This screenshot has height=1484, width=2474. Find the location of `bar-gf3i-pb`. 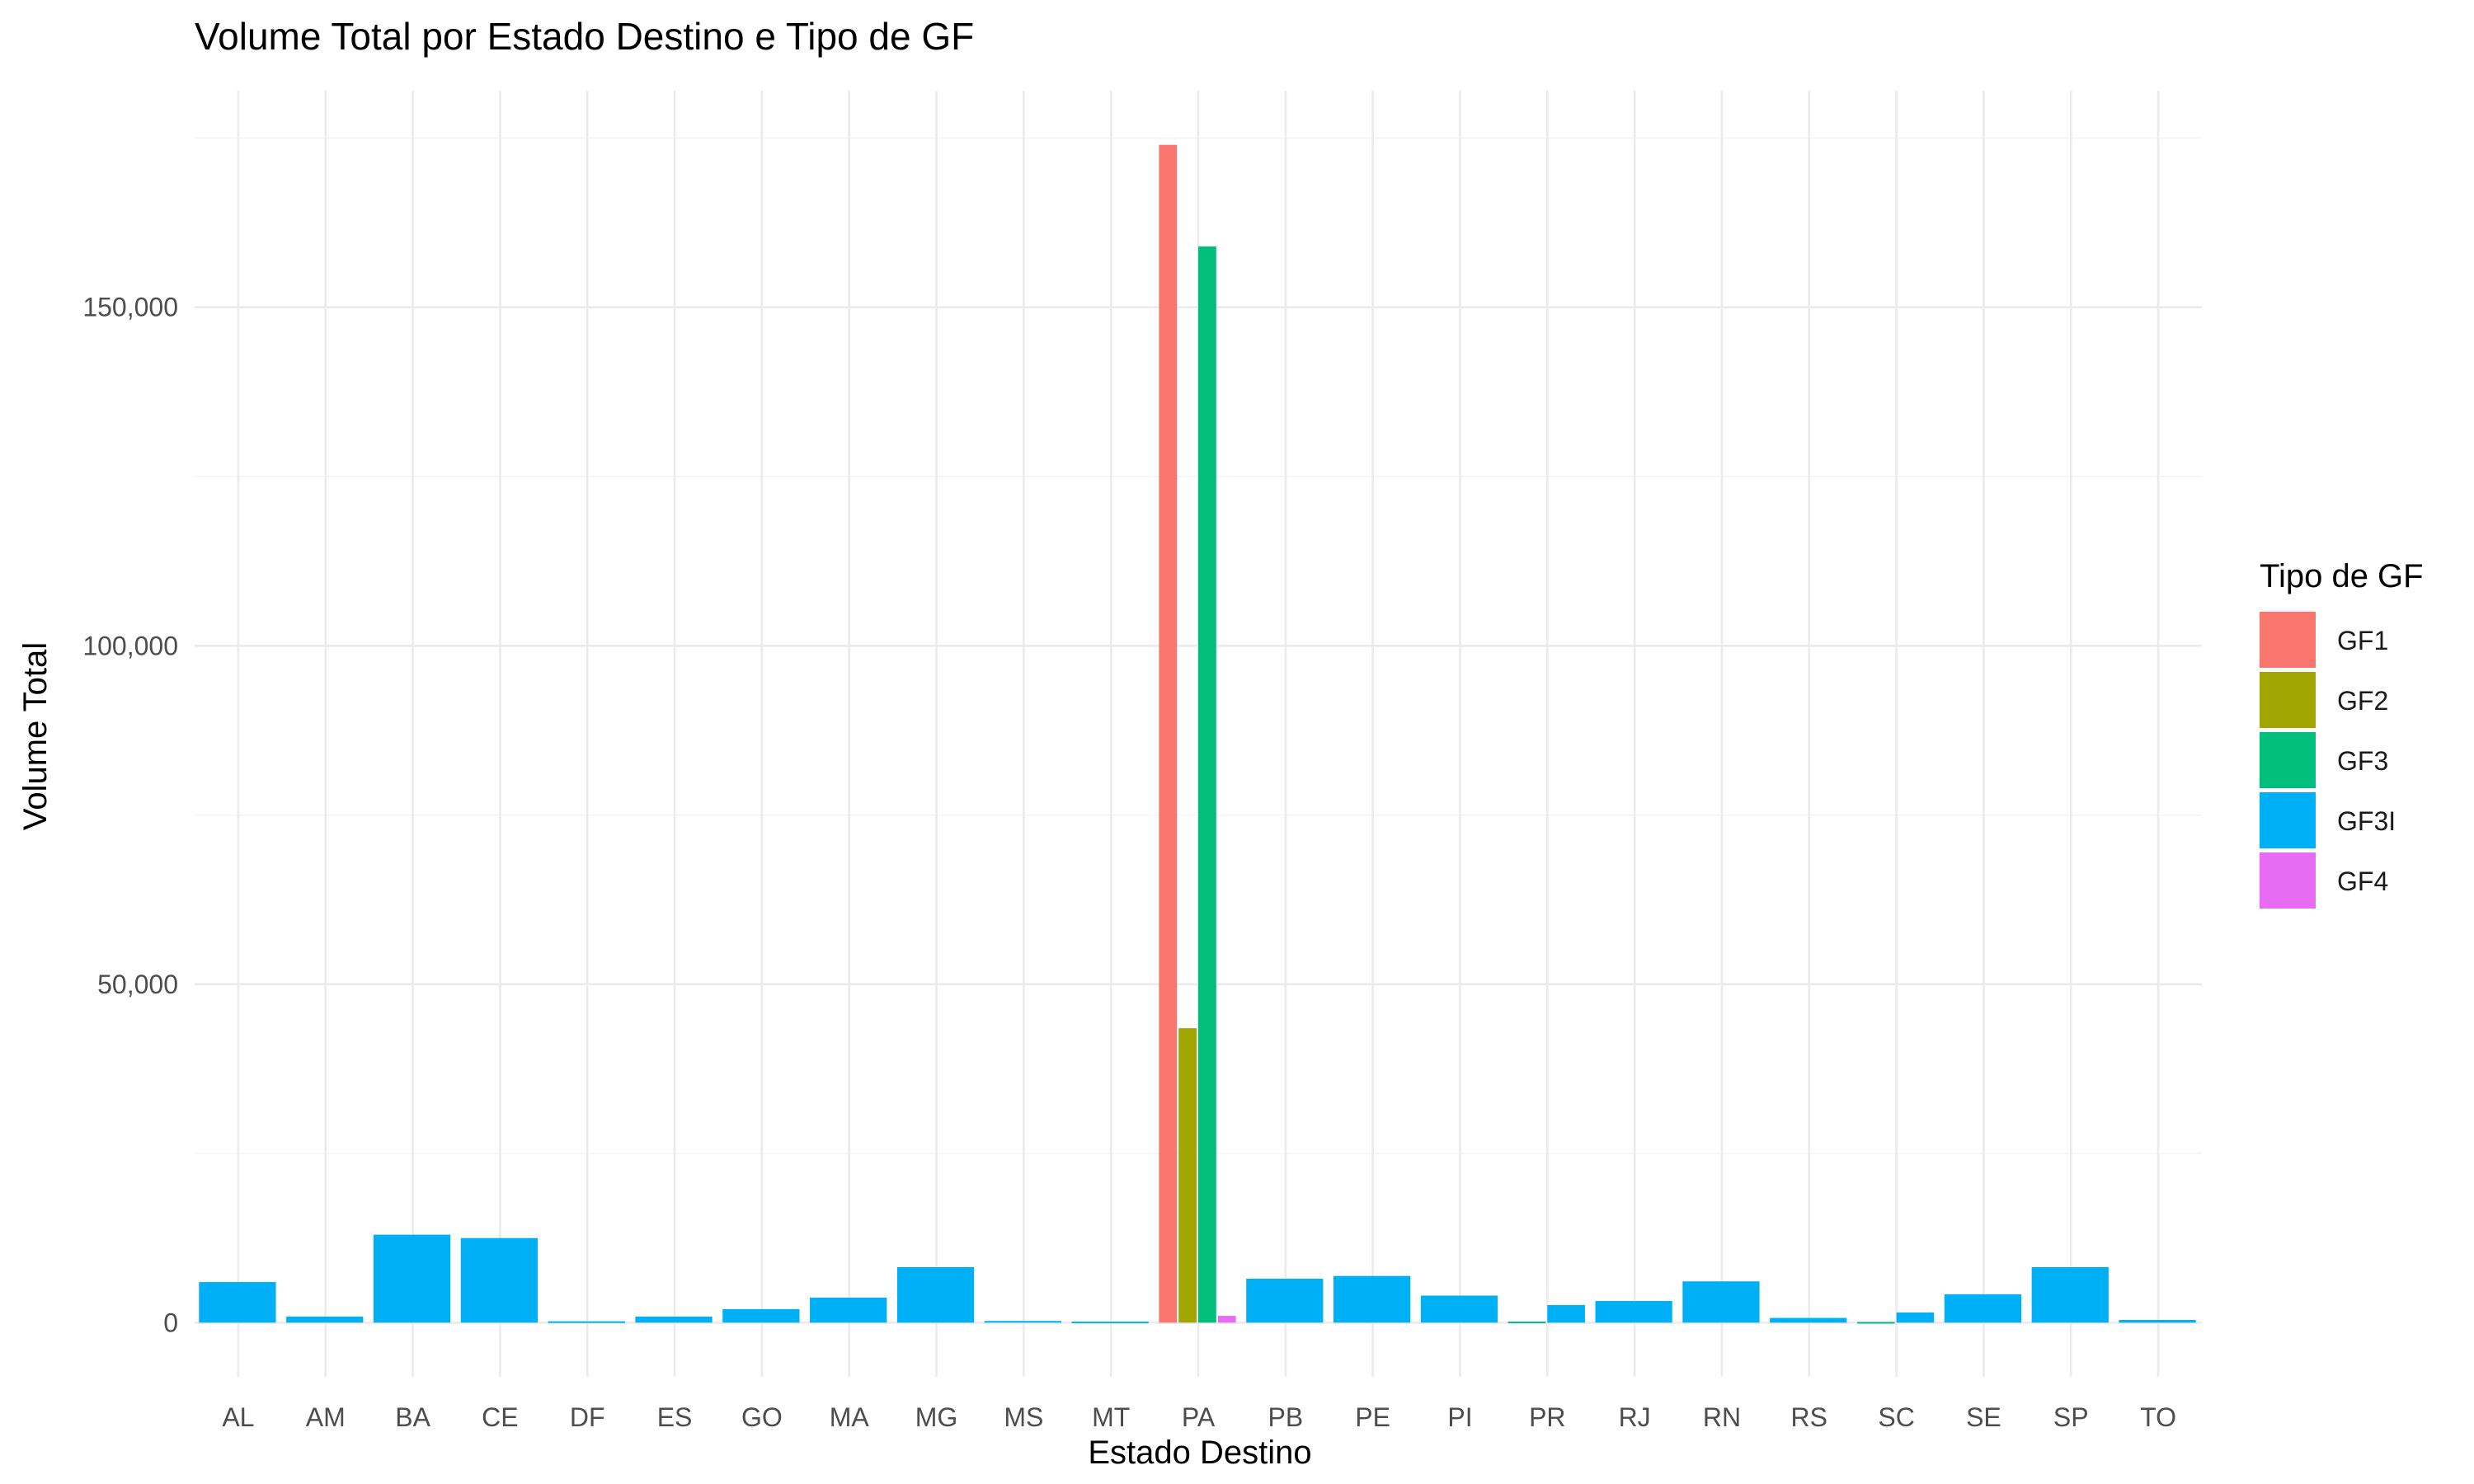

bar-gf3i-pb is located at coordinates (1285, 1300).